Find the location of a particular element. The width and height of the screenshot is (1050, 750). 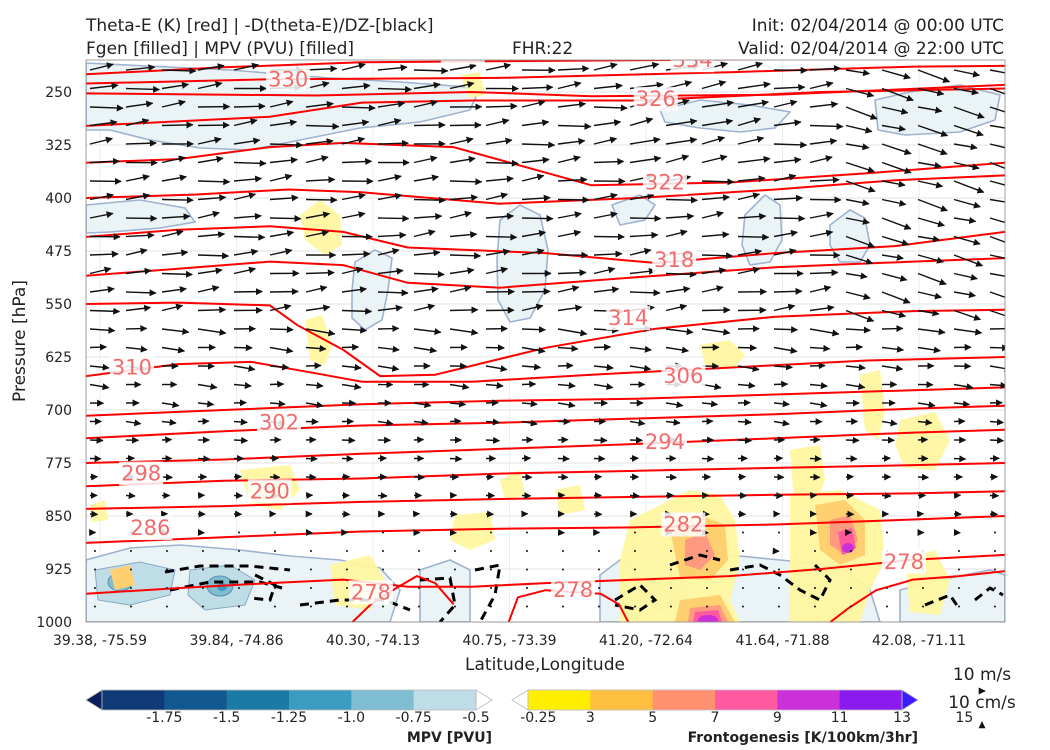

colorbar-frame is located at coordinates (715, 700).